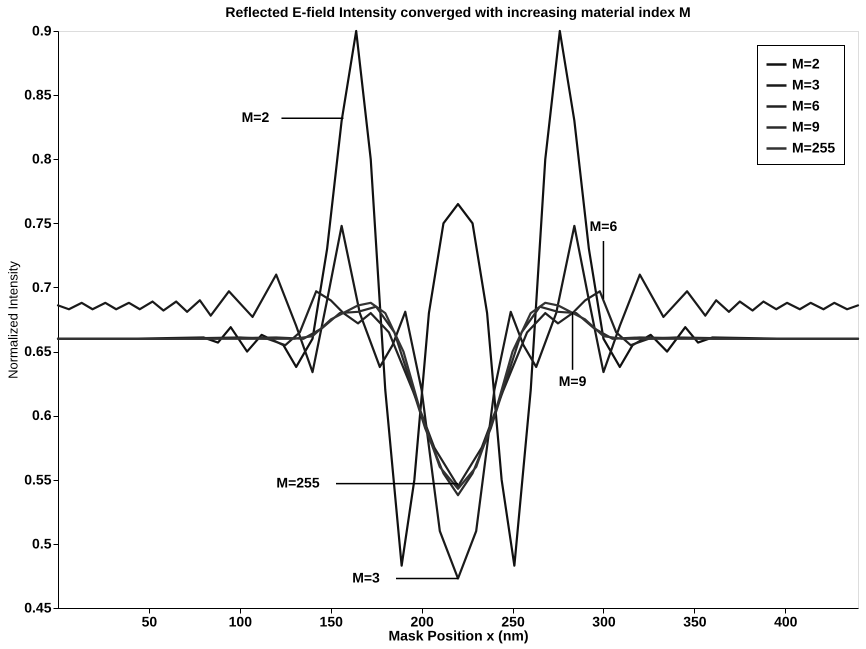 The height and width of the screenshot is (649, 866). I want to click on legend-label: M=3, so click(806, 84).